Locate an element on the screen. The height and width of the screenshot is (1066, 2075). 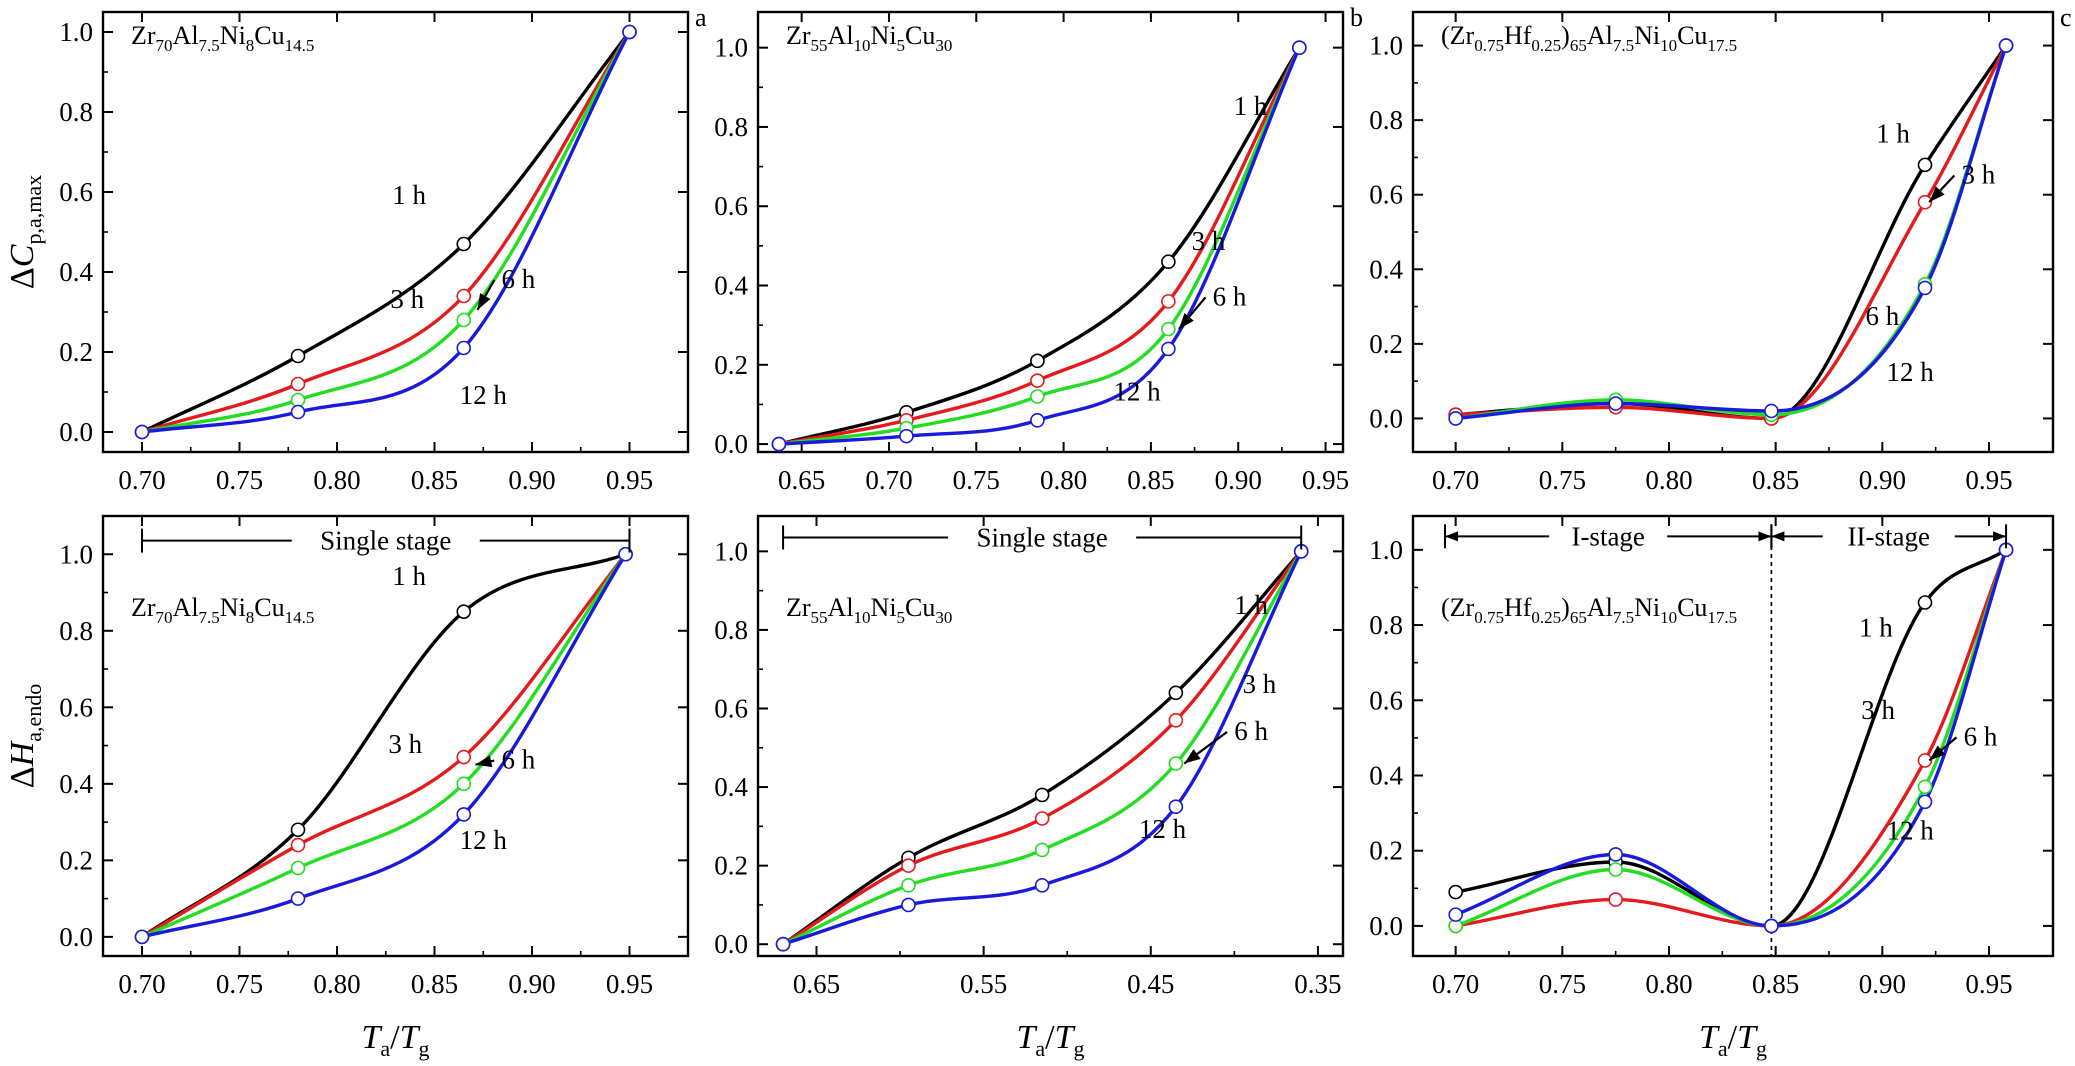
series-label: 3 h is located at coordinates (407, 299).